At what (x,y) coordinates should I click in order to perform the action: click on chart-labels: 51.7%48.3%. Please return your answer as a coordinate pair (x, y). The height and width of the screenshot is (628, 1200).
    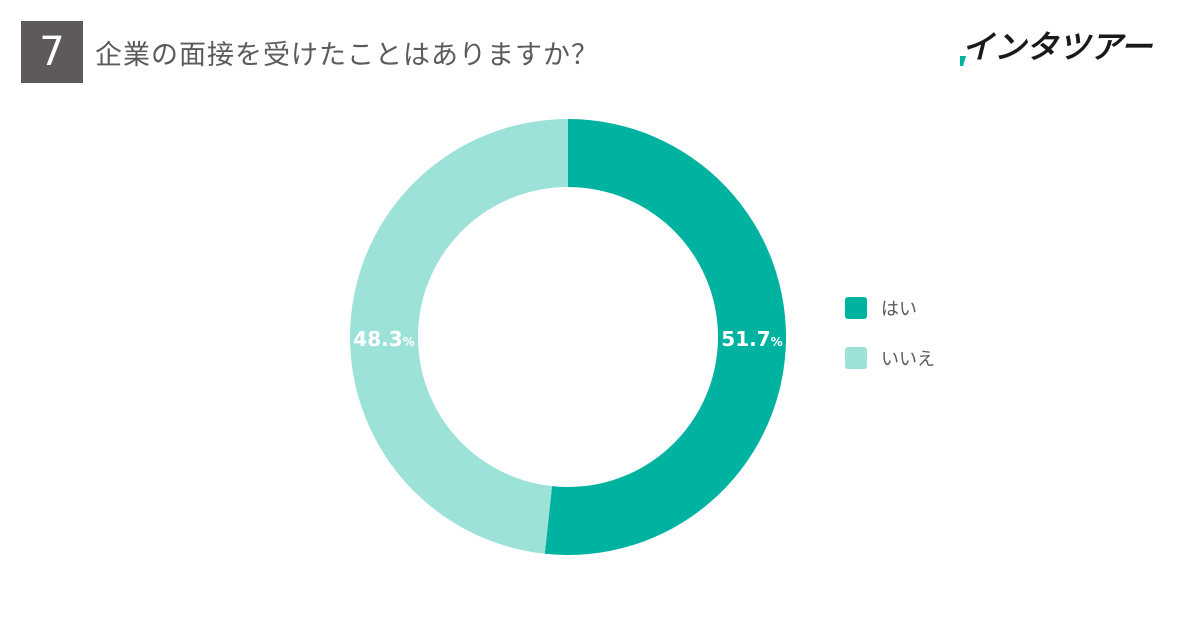
    Looking at the image, I should click on (567, 339).